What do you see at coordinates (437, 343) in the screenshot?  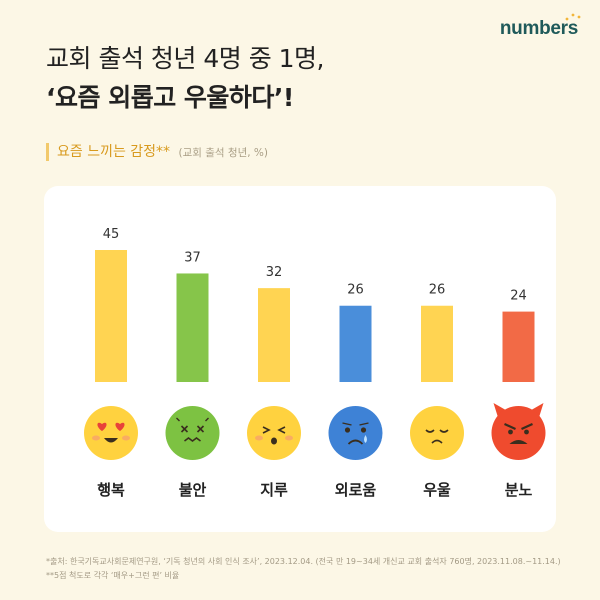 I see `bar-우울` at bounding box center [437, 343].